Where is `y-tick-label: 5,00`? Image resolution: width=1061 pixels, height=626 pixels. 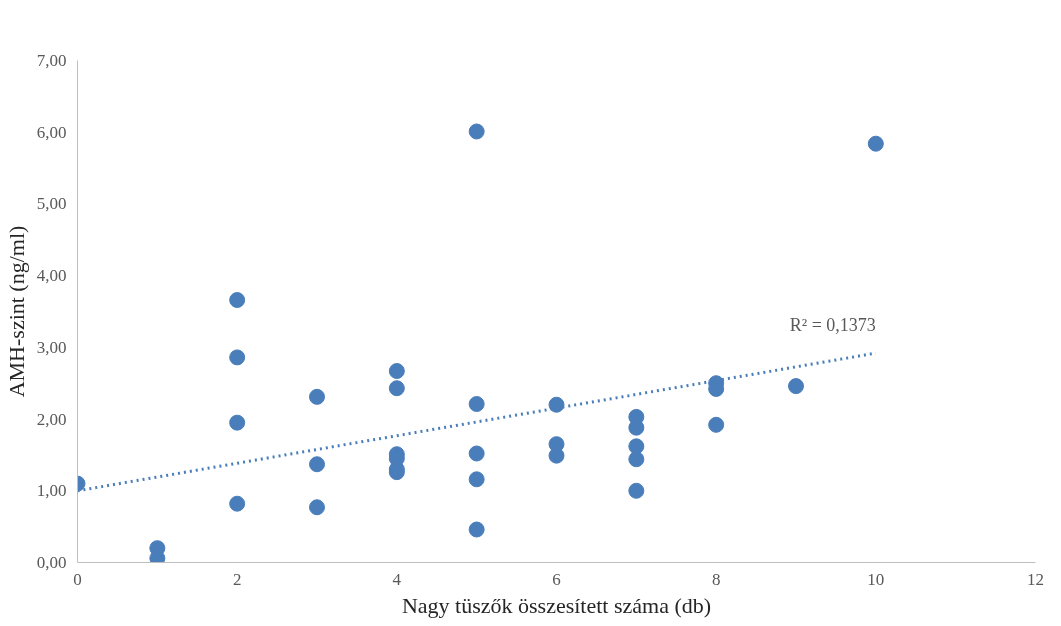 y-tick-label: 5,00 is located at coordinates (51, 204).